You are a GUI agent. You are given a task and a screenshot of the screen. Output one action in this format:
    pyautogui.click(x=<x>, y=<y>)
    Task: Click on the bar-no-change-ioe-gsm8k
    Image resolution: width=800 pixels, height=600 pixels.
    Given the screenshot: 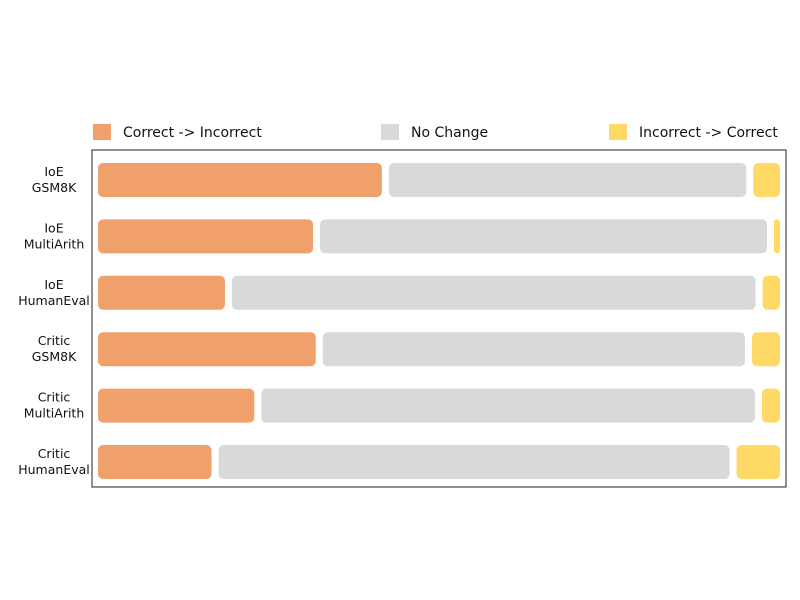 What is the action you would take?
    pyautogui.click(x=567, y=180)
    